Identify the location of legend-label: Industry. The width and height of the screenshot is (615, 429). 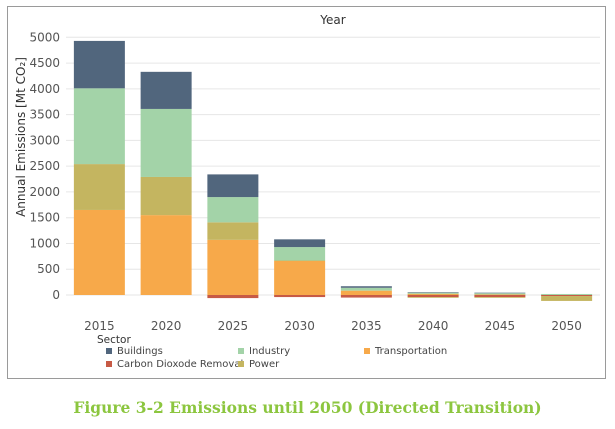
(269, 351).